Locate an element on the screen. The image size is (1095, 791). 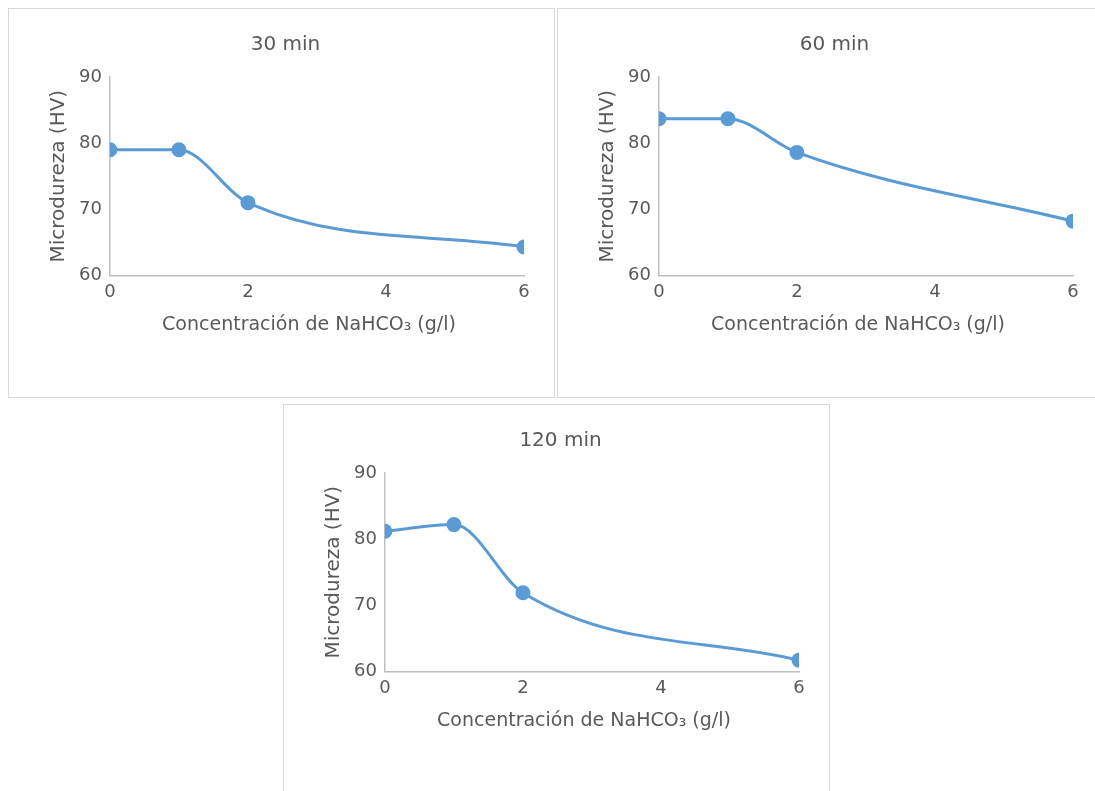
chart-title: 120 min is located at coordinates (560, 439).